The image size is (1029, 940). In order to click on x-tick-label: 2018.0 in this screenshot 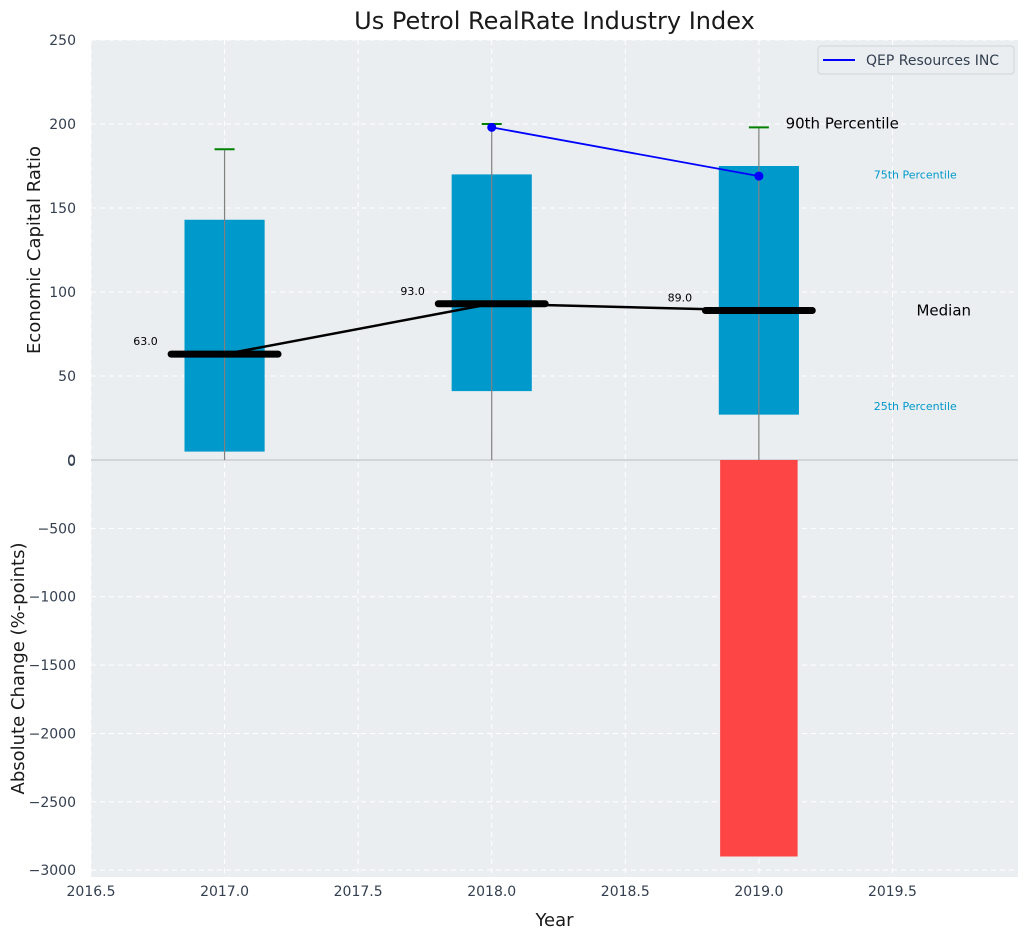, I will do `click(491, 892)`.